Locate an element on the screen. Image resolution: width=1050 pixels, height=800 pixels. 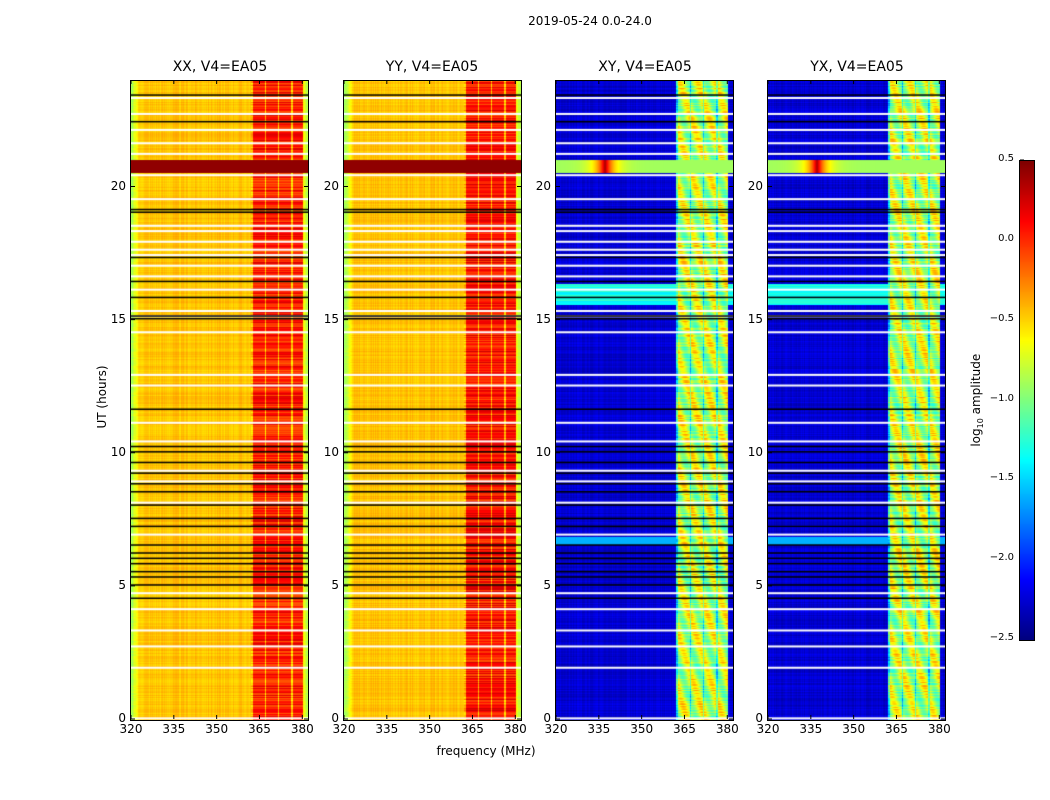
y-axis-label: UT (hours) is located at coordinates (102, 397).